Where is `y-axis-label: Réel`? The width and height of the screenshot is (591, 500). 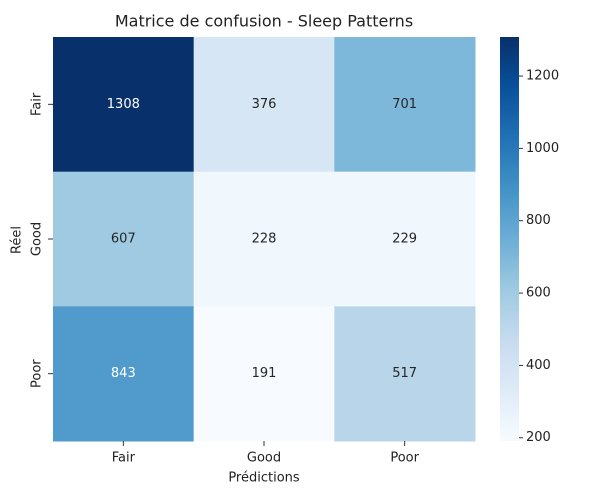 y-axis-label: Réel is located at coordinates (17, 240).